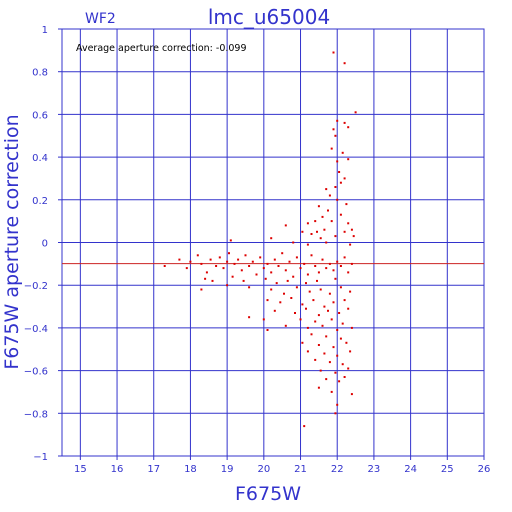 This screenshot has width=512, height=512. I want to click on x-tick-label: 19, so click(227, 469).